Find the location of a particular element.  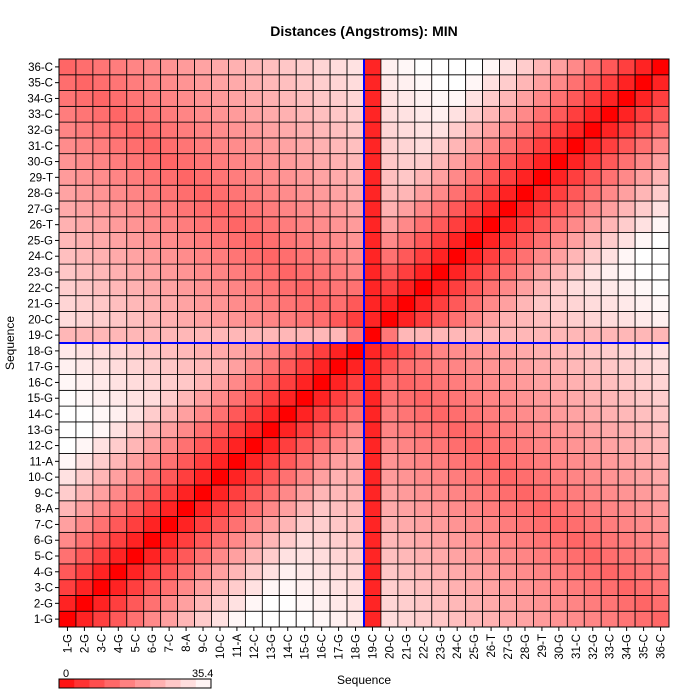

x-tick-label: 12-C is located at coordinates (255, 646).